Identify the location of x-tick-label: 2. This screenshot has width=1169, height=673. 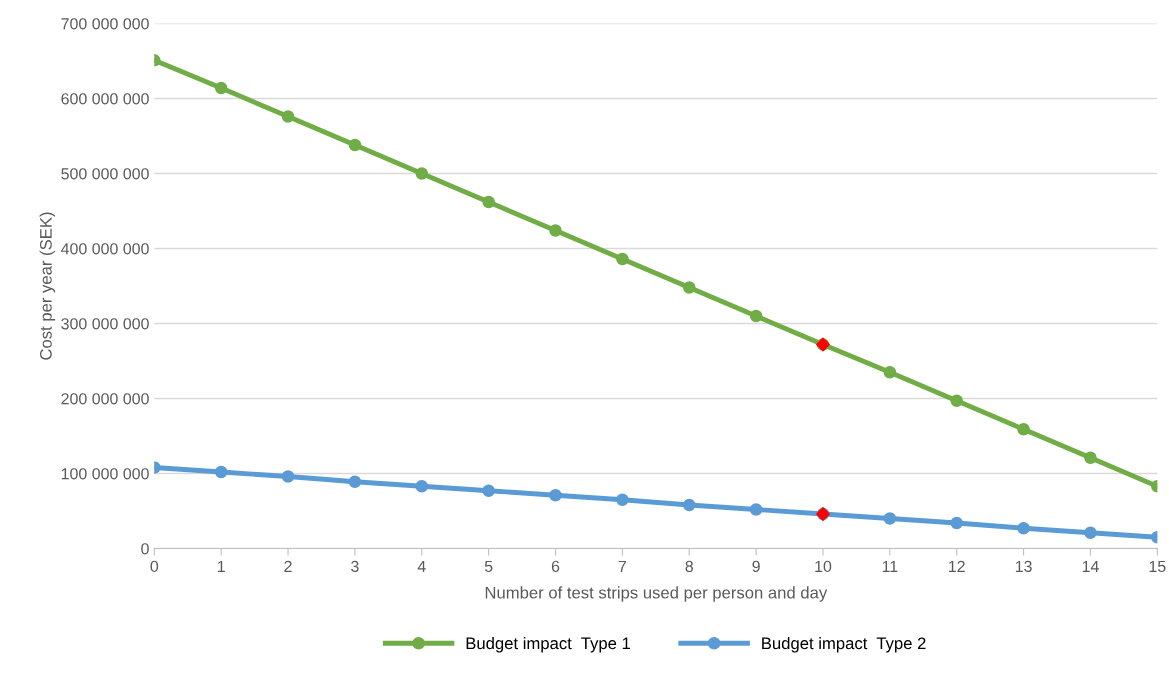
(288, 566).